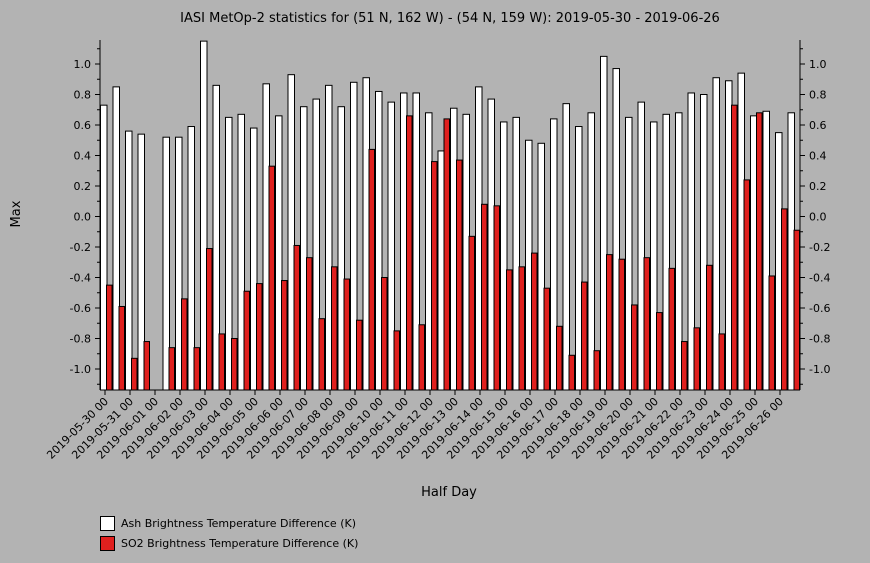 This screenshot has height=563, width=870. Describe the element at coordinates (818, 156) in the screenshot. I see `y-tick-label-right: 0.4` at that location.